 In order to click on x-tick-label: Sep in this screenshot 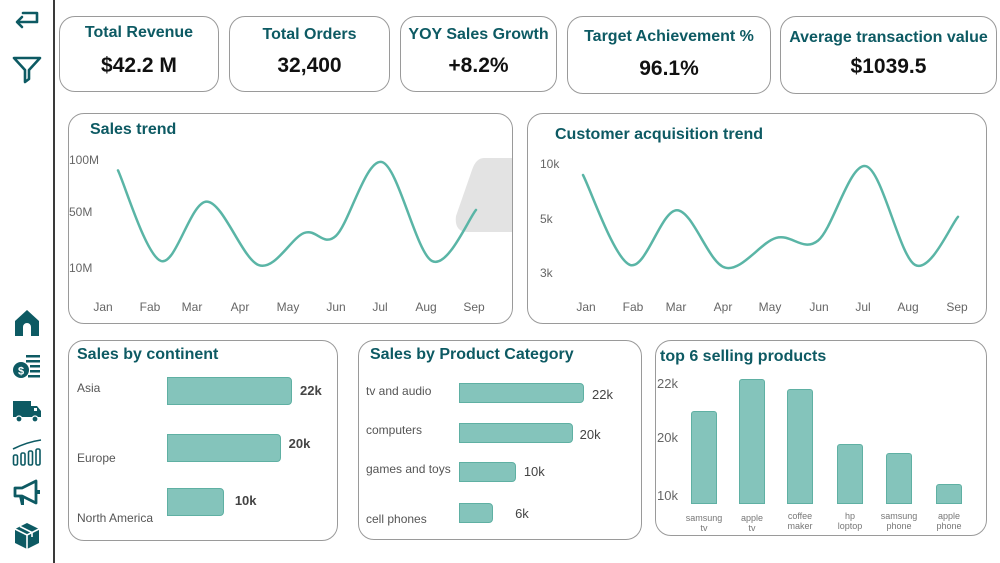, I will do `click(957, 307)`.